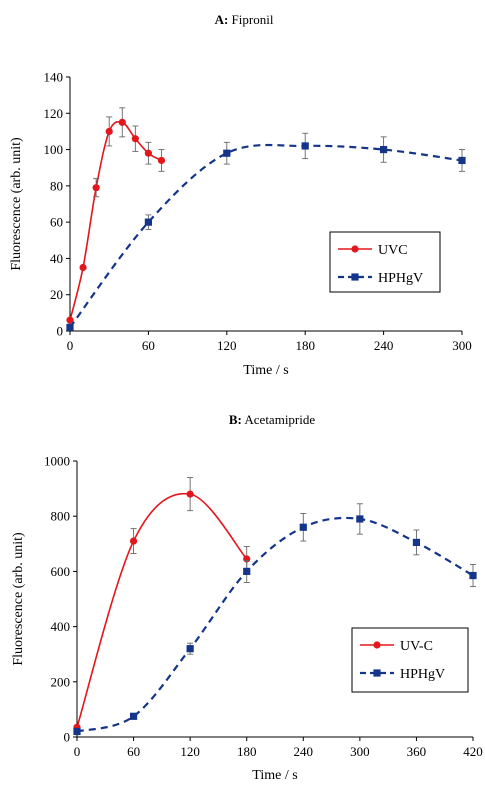 This screenshot has height=787, width=485. What do you see at coordinates (56, 222) in the screenshot?
I see `chart-a-y-tick-label: 60` at bounding box center [56, 222].